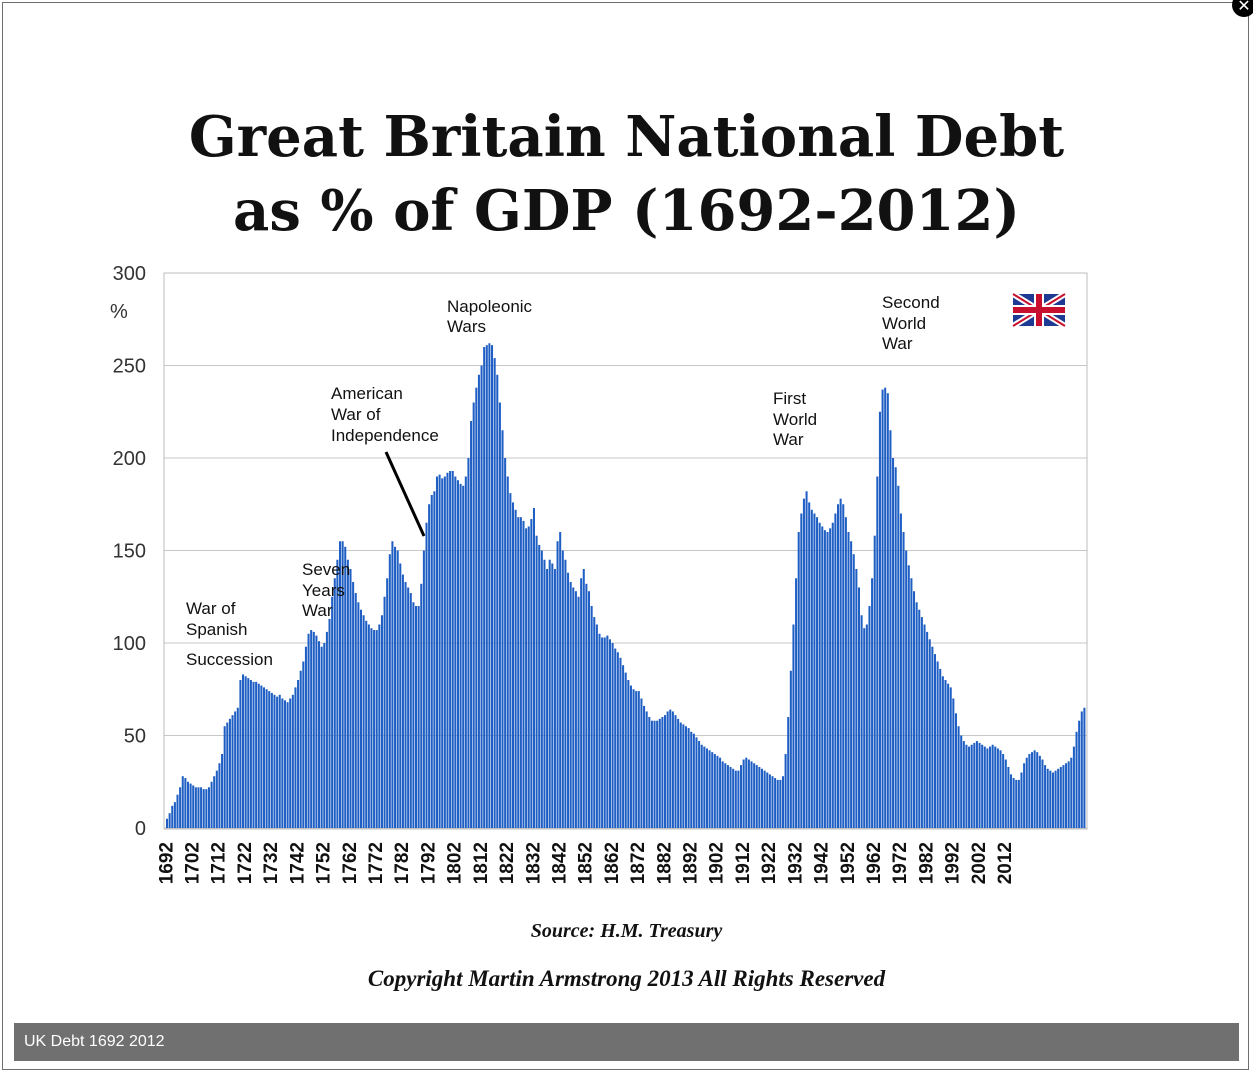 The height and width of the screenshot is (1074, 1253). I want to click on annotation-american-war: American War of Independence, so click(385, 460).